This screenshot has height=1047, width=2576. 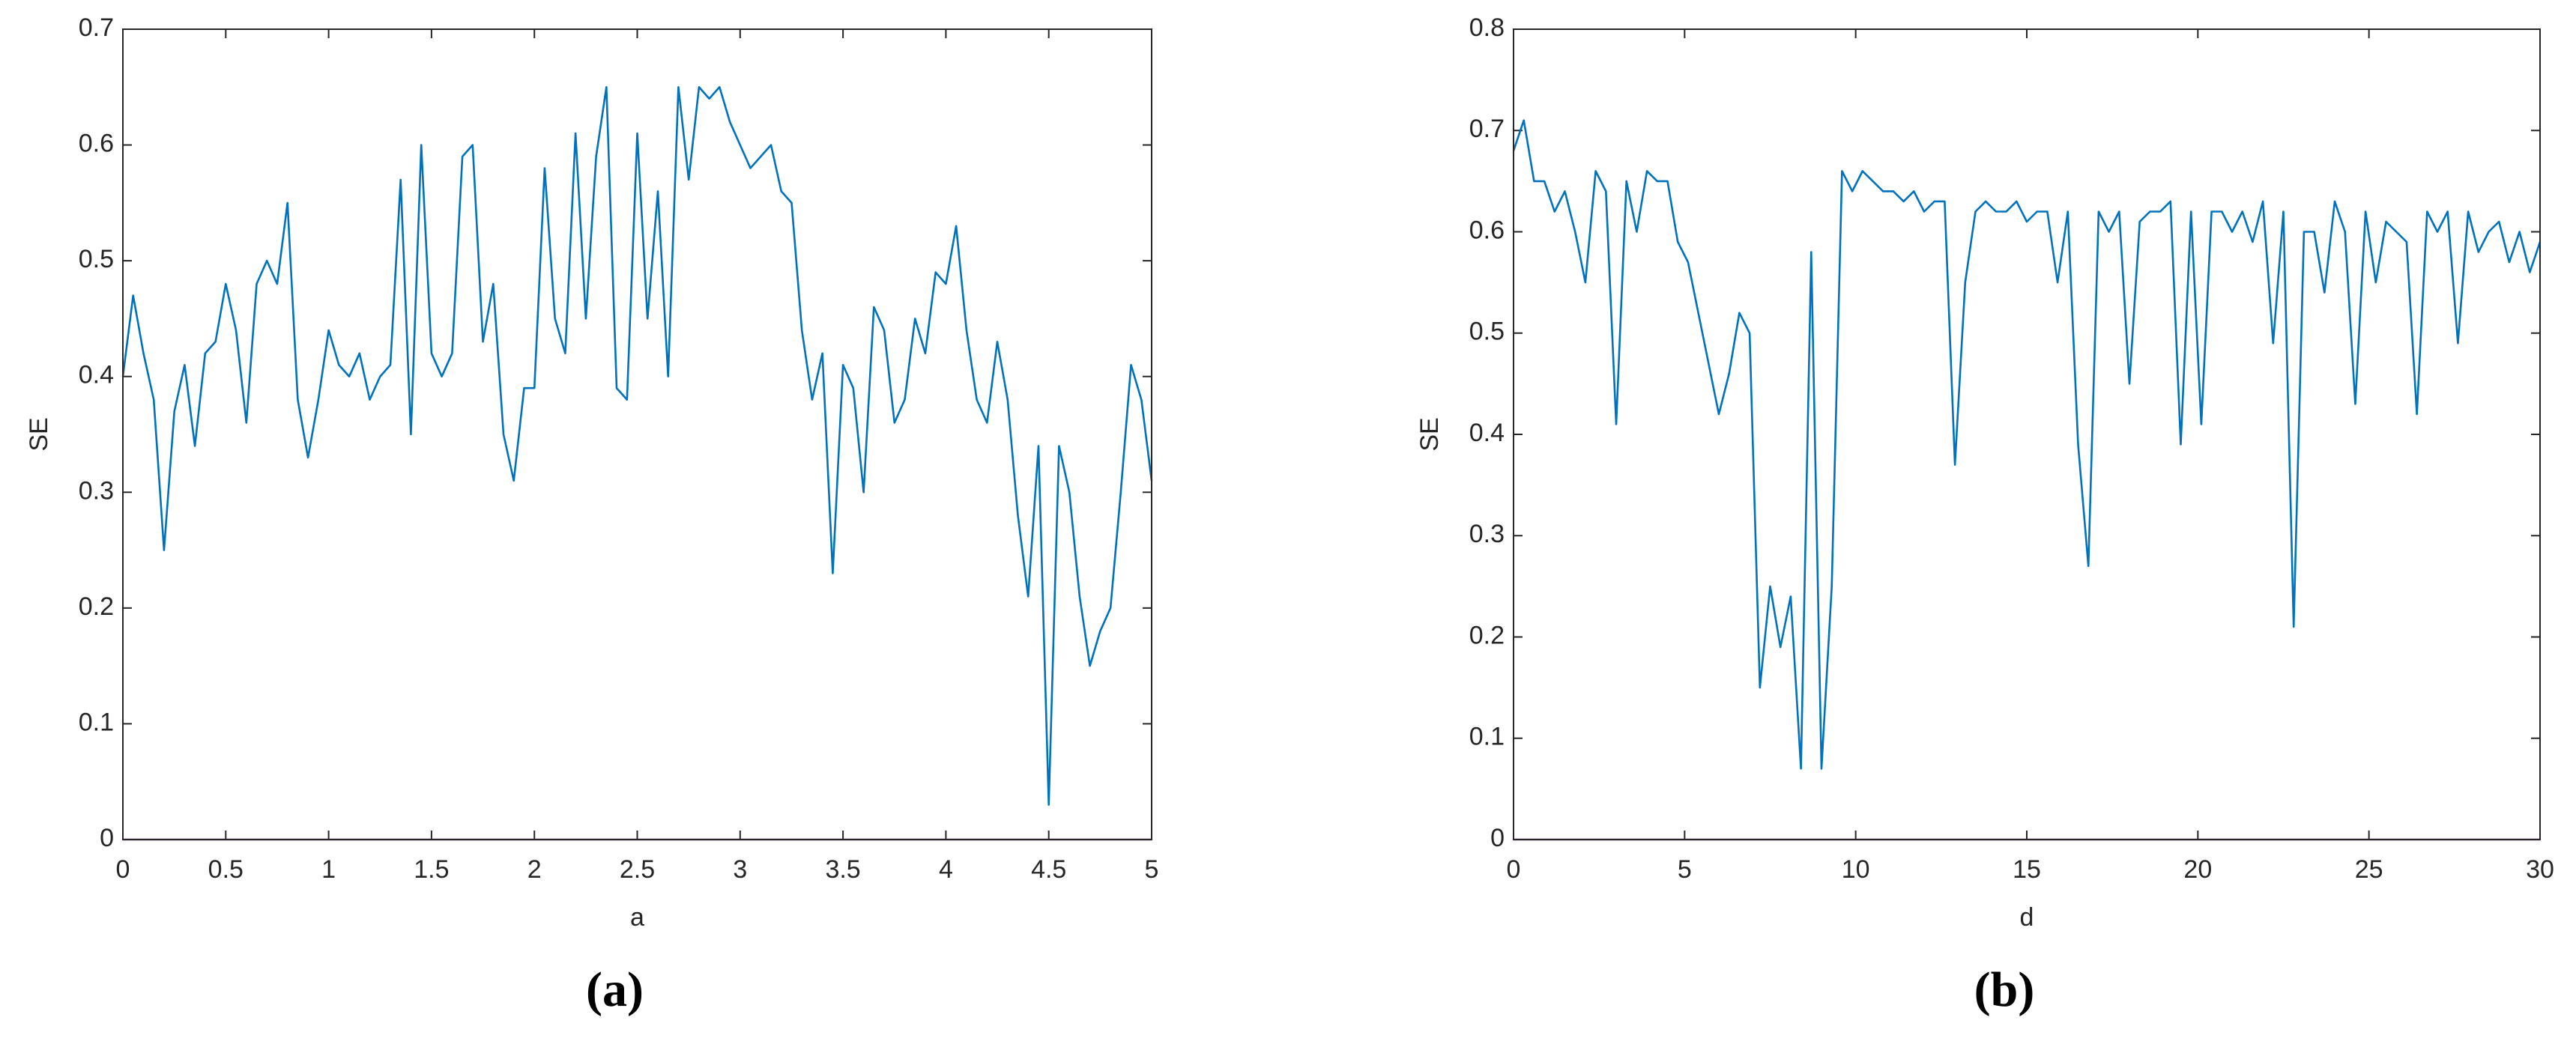 What do you see at coordinates (637, 917) in the screenshot?
I see `x-axis-label: a` at bounding box center [637, 917].